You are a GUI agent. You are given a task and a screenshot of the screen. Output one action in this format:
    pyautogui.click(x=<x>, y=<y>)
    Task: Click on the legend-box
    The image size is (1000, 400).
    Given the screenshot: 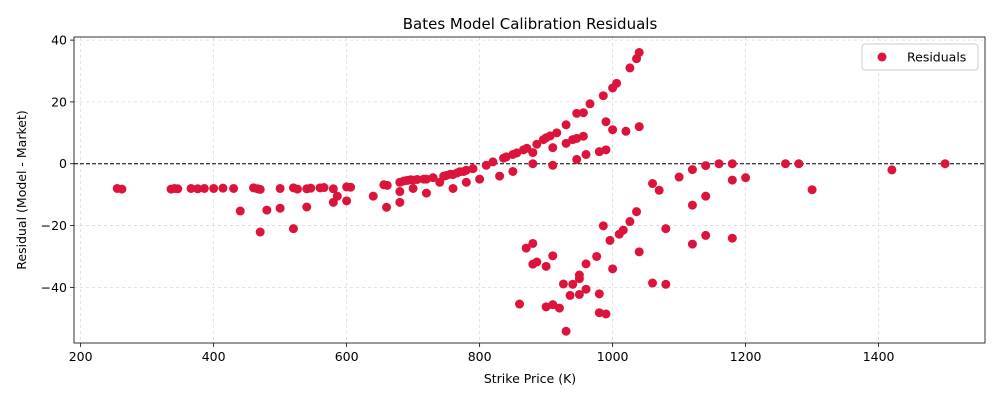 What is the action you would take?
    pyautogui.click(x=920, y=57)
    